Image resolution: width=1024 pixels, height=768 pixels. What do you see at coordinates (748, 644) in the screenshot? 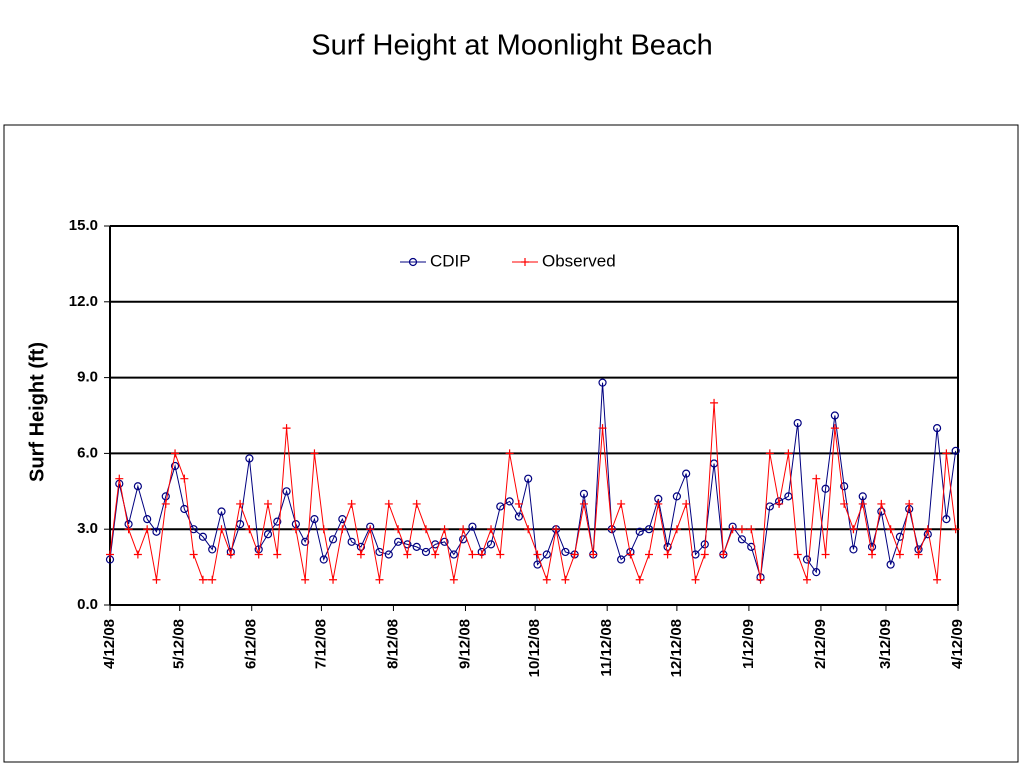
I see `x-tick-label: 1/12/09` at bounding box center [748, 644].